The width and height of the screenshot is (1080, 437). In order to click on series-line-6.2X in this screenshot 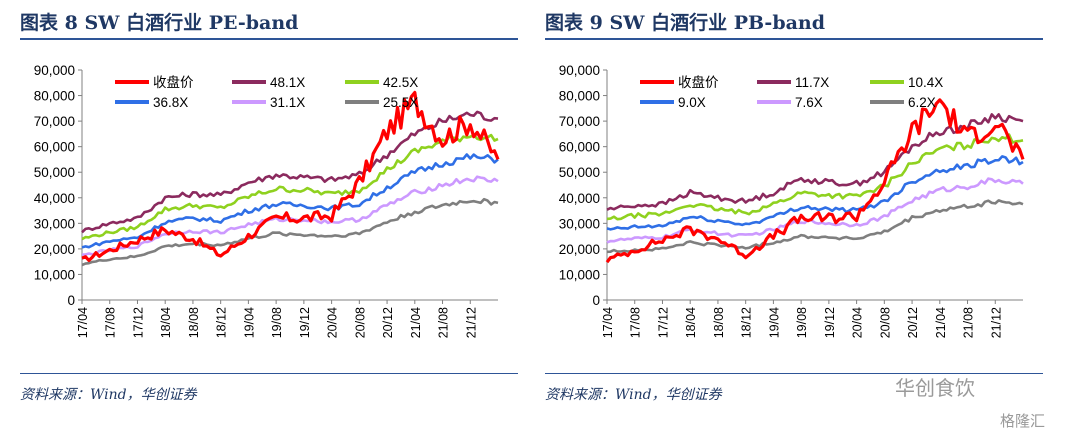, I will do `click(815, 226)`.